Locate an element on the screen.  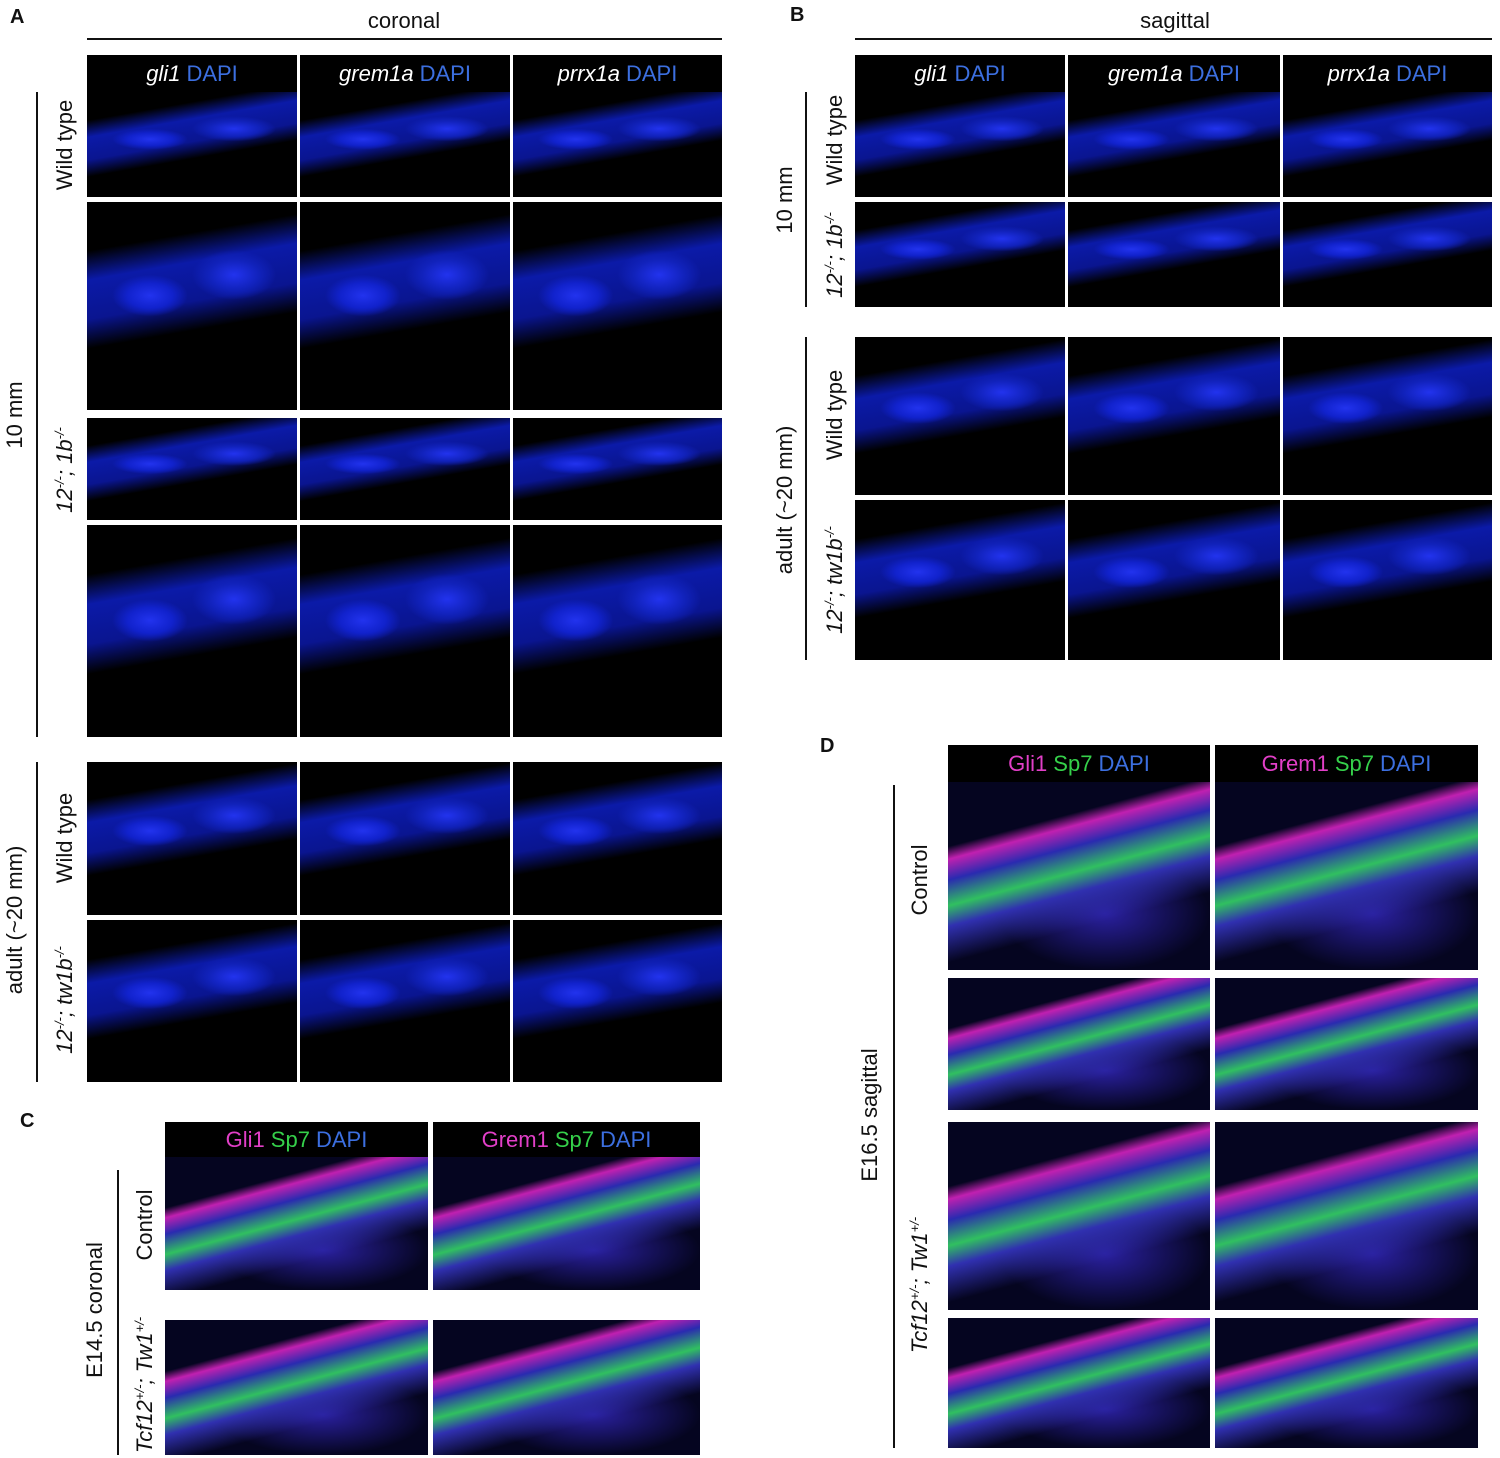
stain-name: Grem1 is located at coordinates (1295, 763).